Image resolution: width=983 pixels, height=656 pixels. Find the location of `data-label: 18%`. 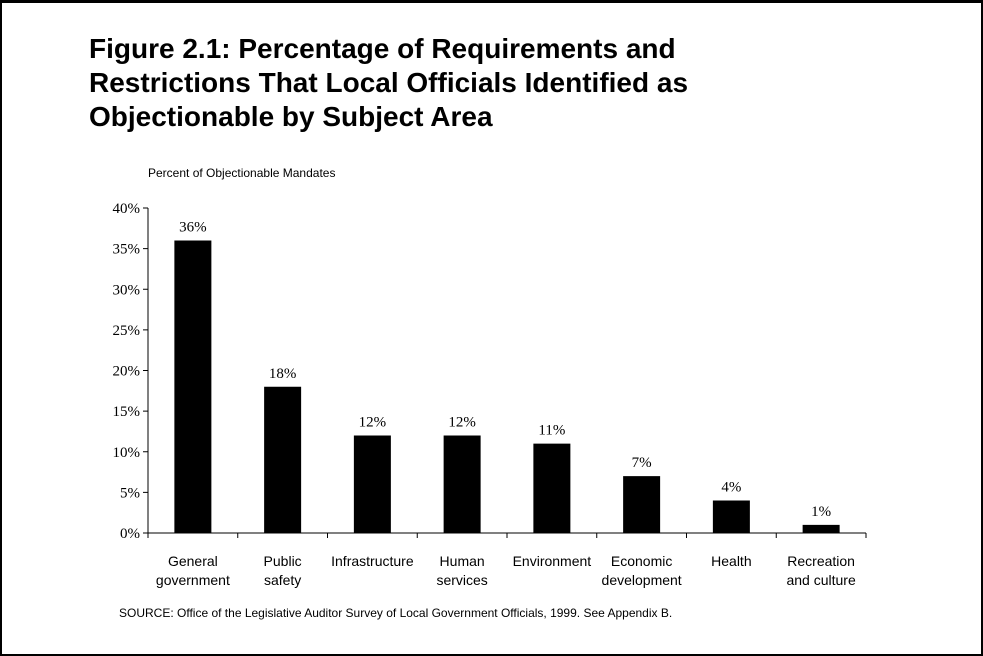

data-label: 18% is located at coordinates (283, 374).